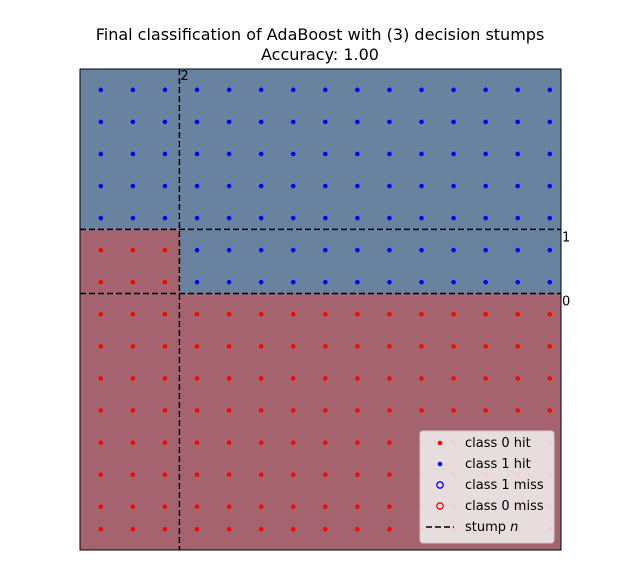 This screenshot has height=568, width=640. What do you see at coordinates (133, 314) in the screenshot?
I see `point-class-0-r7-c1` at bounding box center [133, 314].